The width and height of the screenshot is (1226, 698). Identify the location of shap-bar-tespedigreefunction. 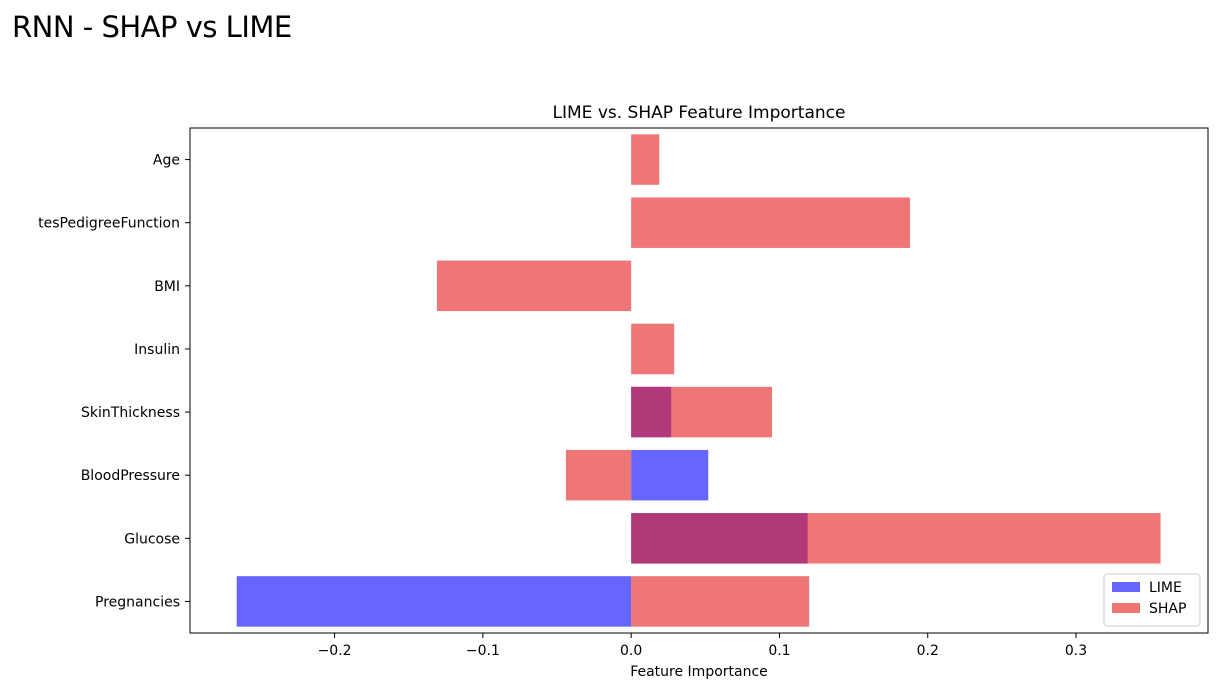
(770, 222).